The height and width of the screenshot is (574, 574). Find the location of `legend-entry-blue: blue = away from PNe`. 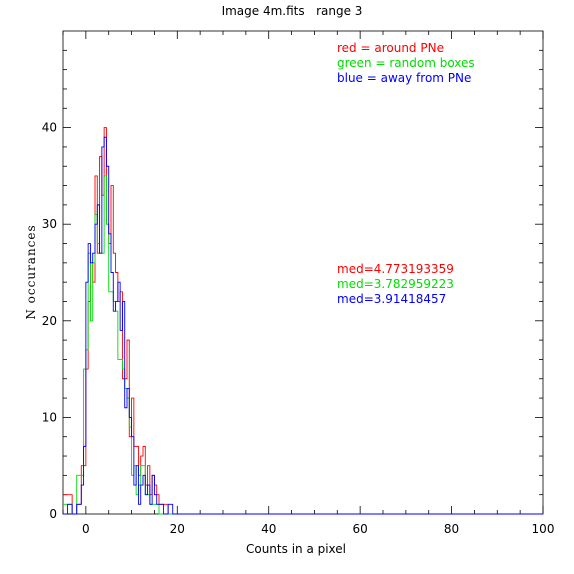

legend-entry-blue: blue = away from PNe is located at coordinates (404, 78).